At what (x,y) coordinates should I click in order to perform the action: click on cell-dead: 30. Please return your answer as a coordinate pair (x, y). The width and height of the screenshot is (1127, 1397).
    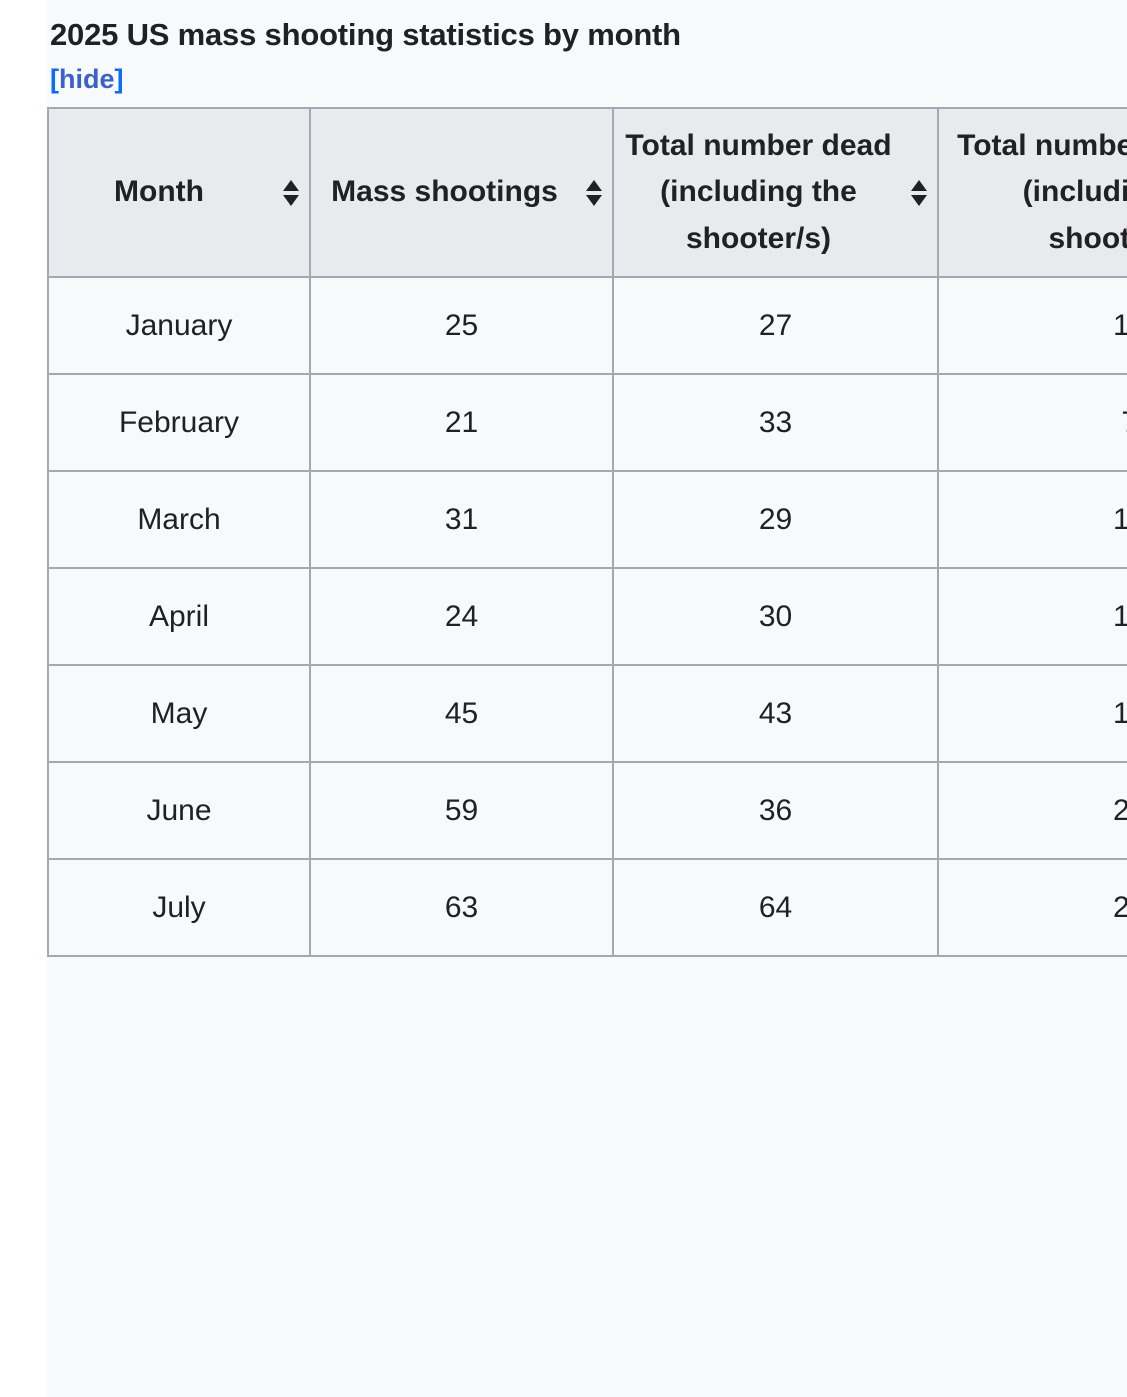
    Looking at the image, I should click on (775, 617).